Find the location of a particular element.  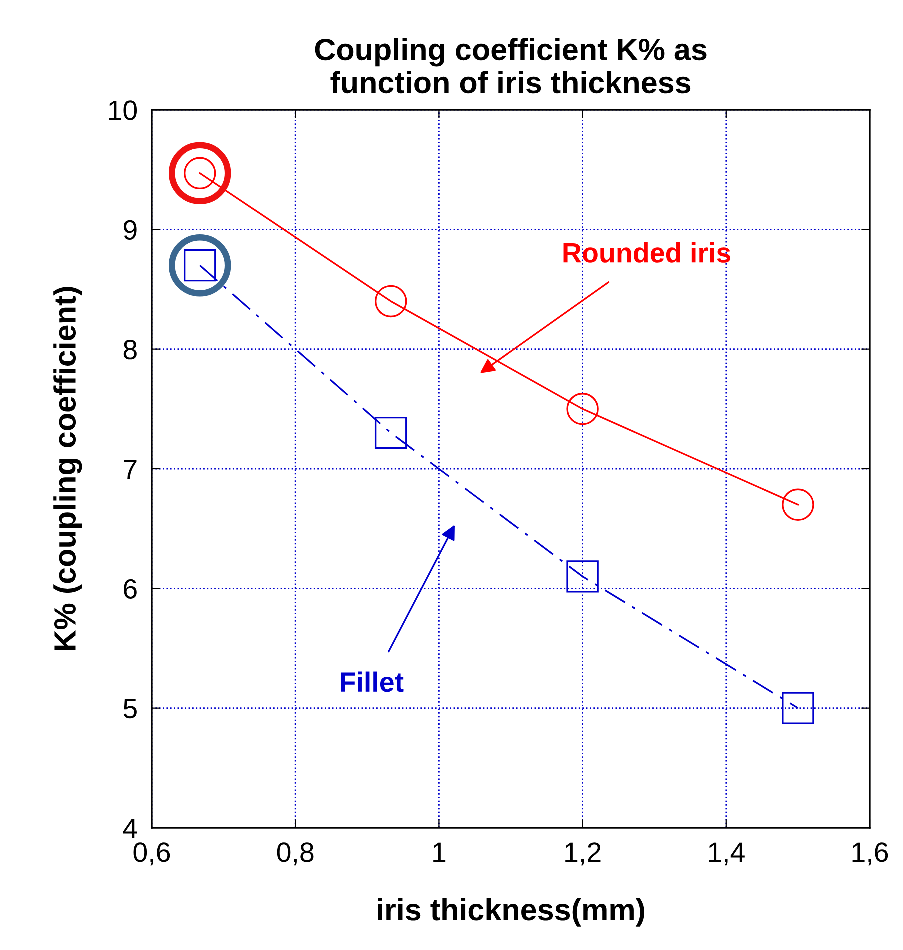

y-axis-title: K% (coupling coefficient) is located at coordinates (68, 468).